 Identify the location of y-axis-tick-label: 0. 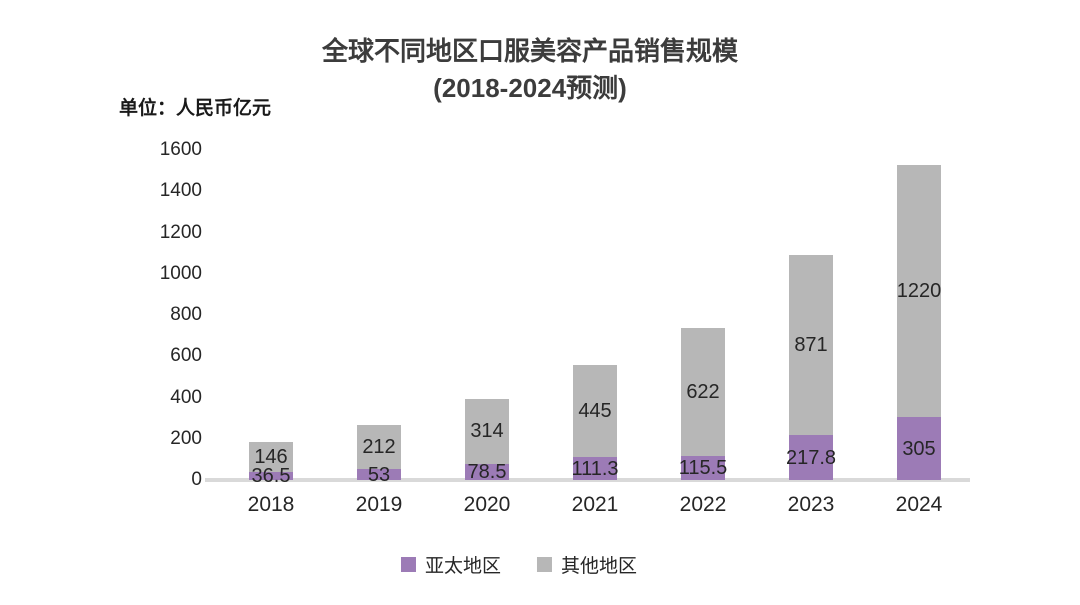
(196, 479).